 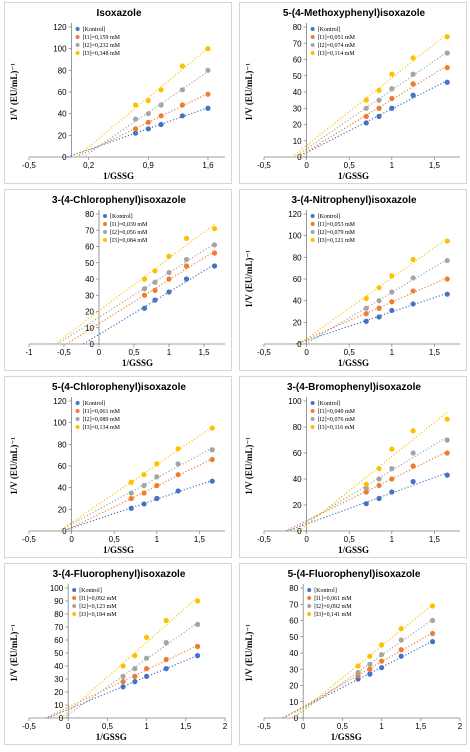 What do you see at coordinates (129, 225) in the screenshot?
I see `legend-entry: [I1]=0,039 mM` at bounding box center [129, 225].